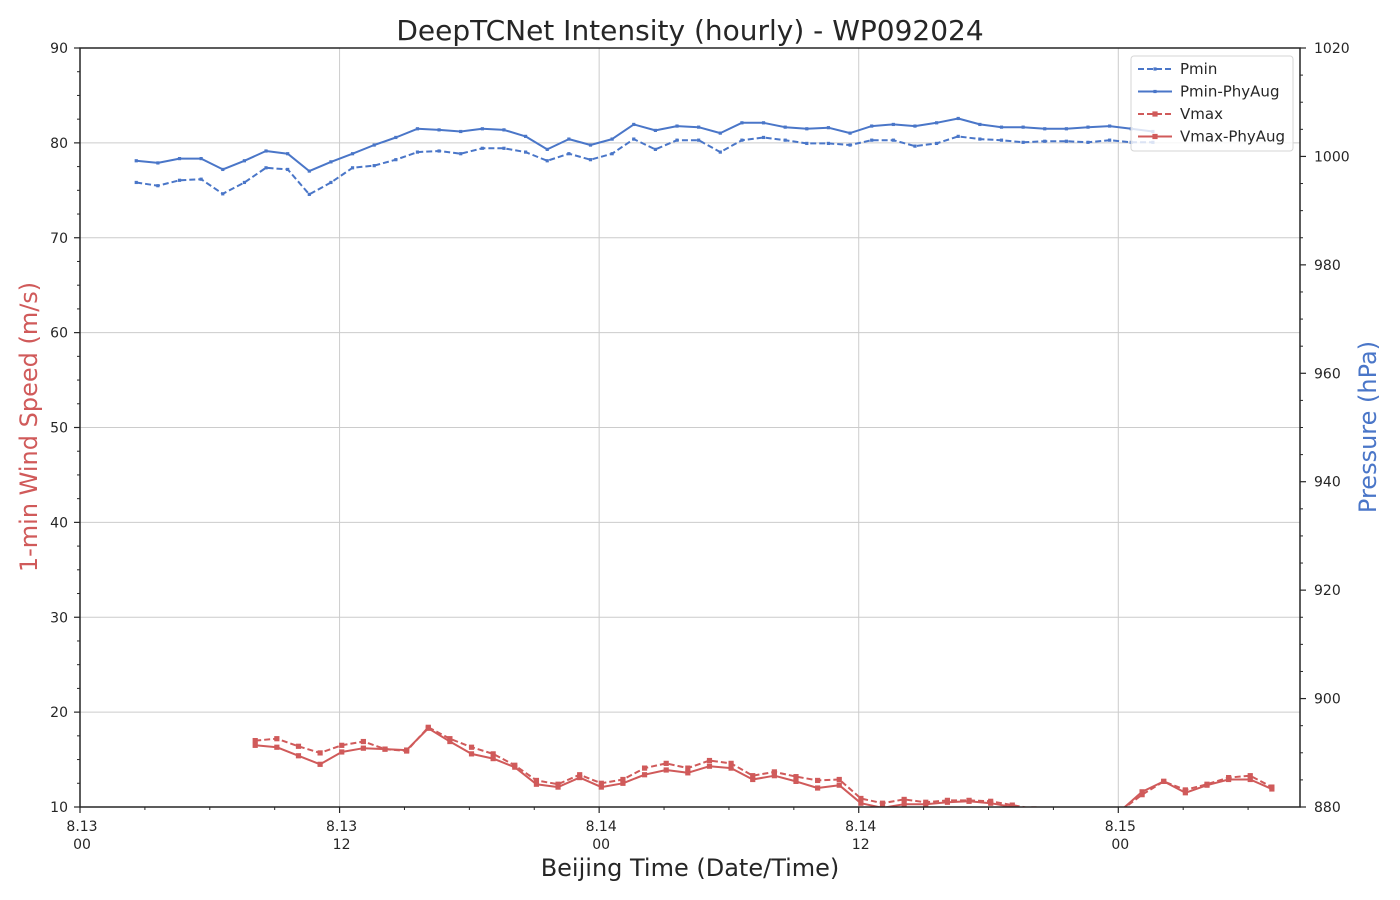 Image resolution: width=1400 pixels, height=900 pixels. I want to click on legend-marker-pmin, so click(1155, 69).